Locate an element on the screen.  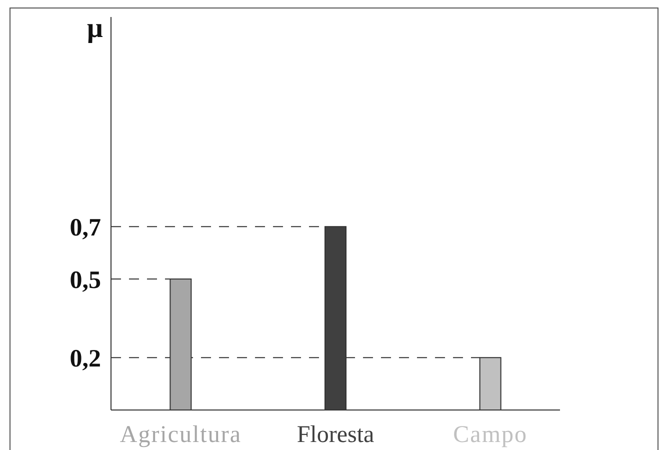
y-tick-label: 0,7 is located at coordinates (85, 228).